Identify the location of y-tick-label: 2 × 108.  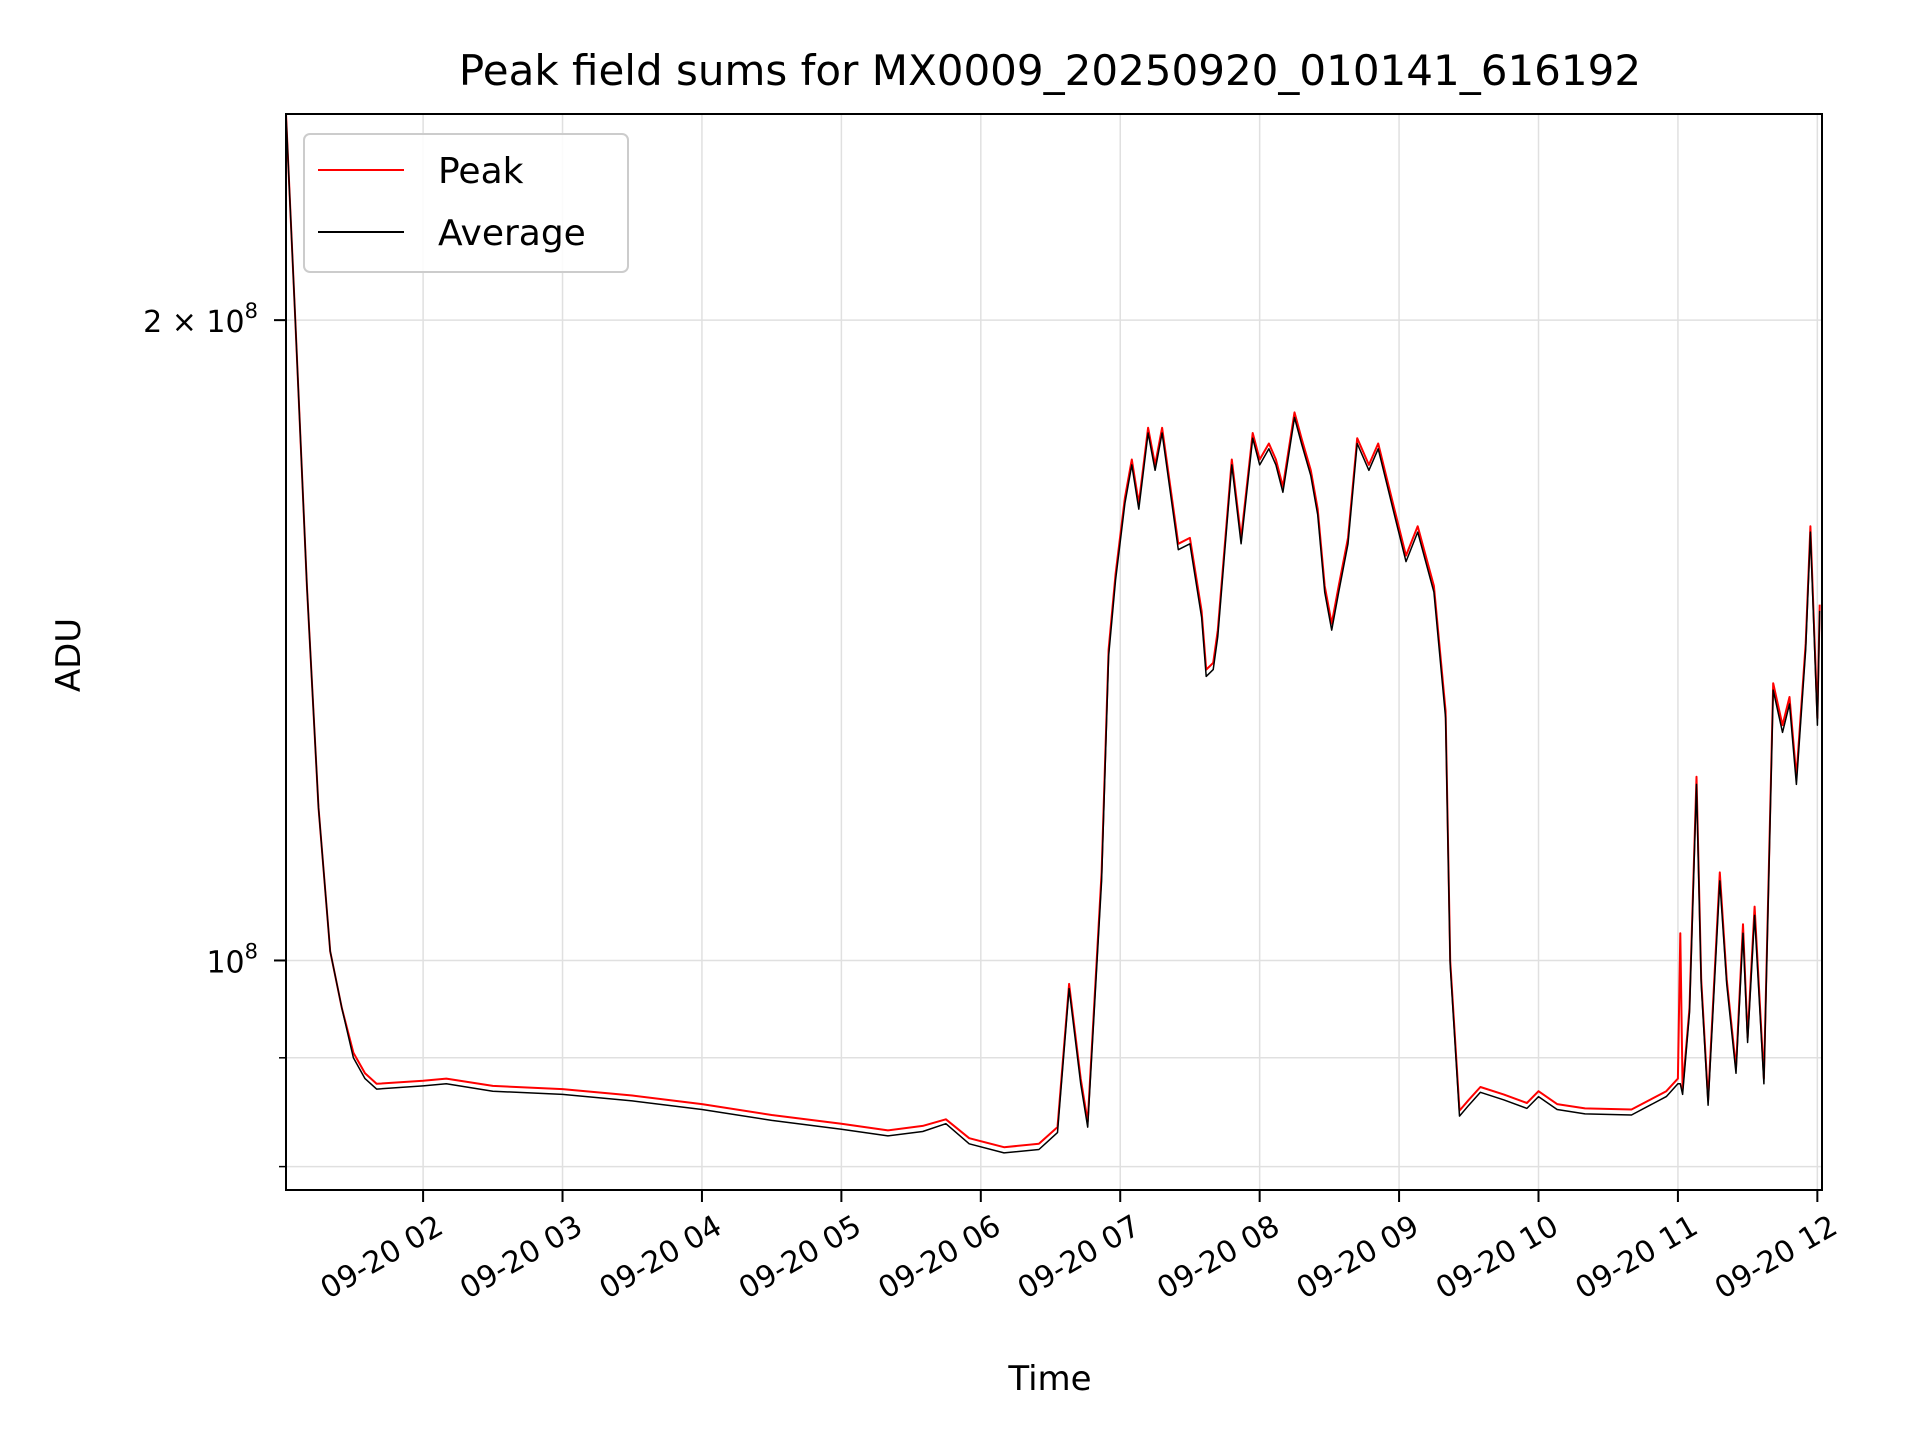
(200, 319).